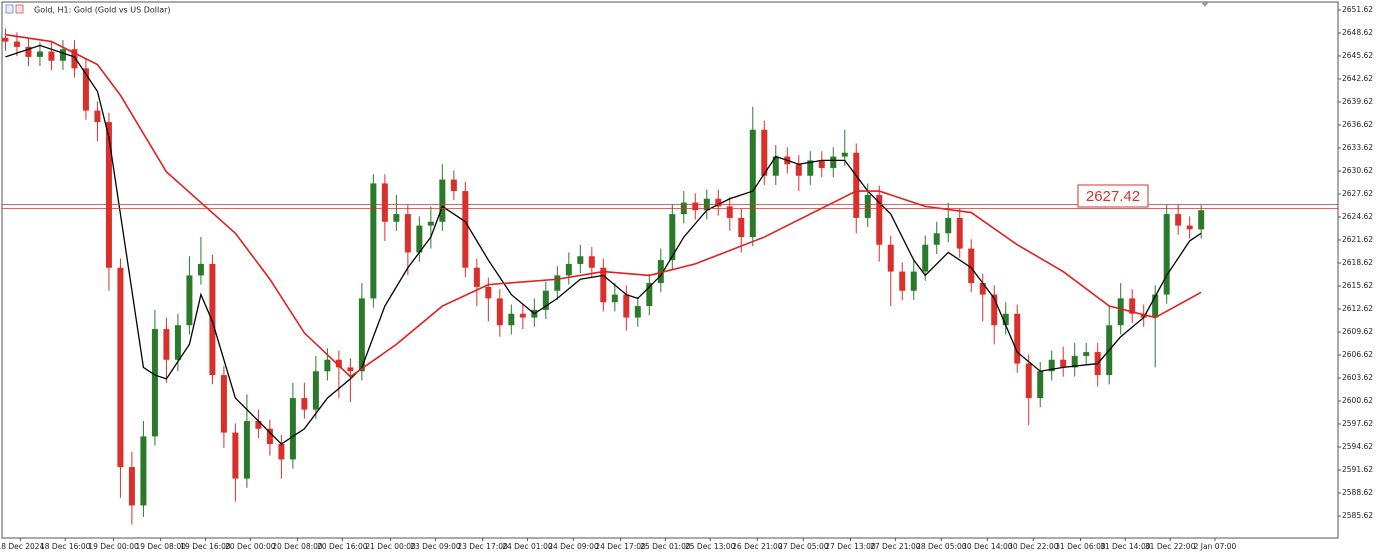 The width and height of the screenshot is (1379, 556). Describe the element at coordinates (1170, 546) in the screenshot. I see `x-tick-label: 31 Dec 22:00` at that location.